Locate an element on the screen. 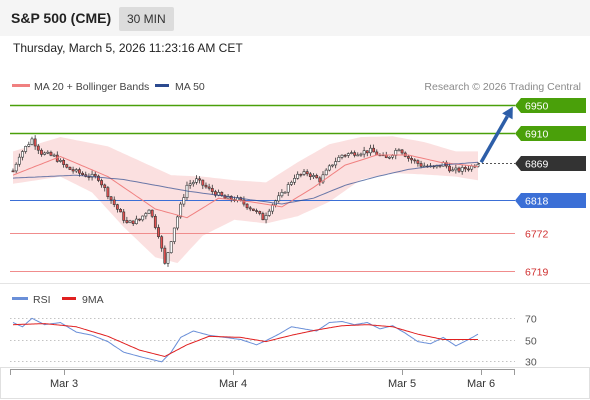  rsi-tick-label: 70 is located at coordinates (531, 320).